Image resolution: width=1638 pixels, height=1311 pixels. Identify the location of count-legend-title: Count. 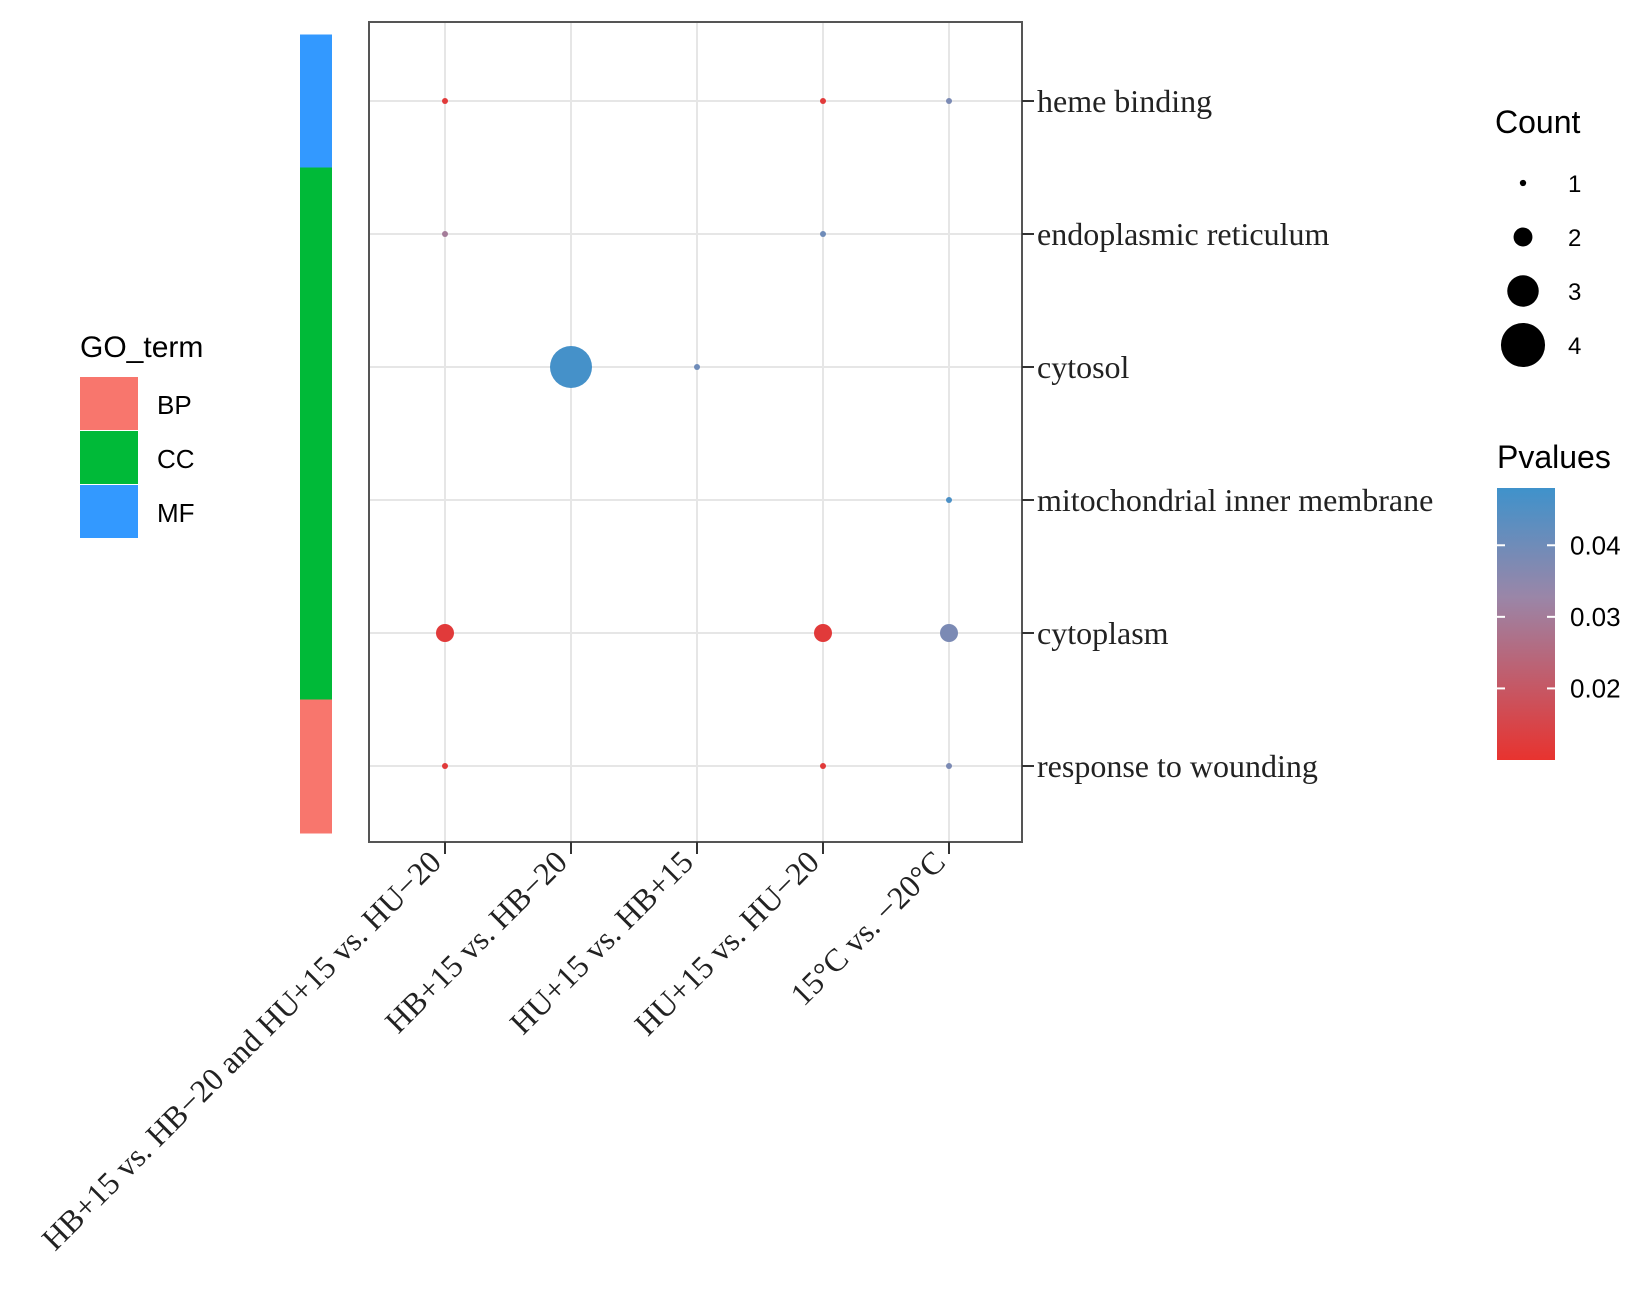
(1538, 122).